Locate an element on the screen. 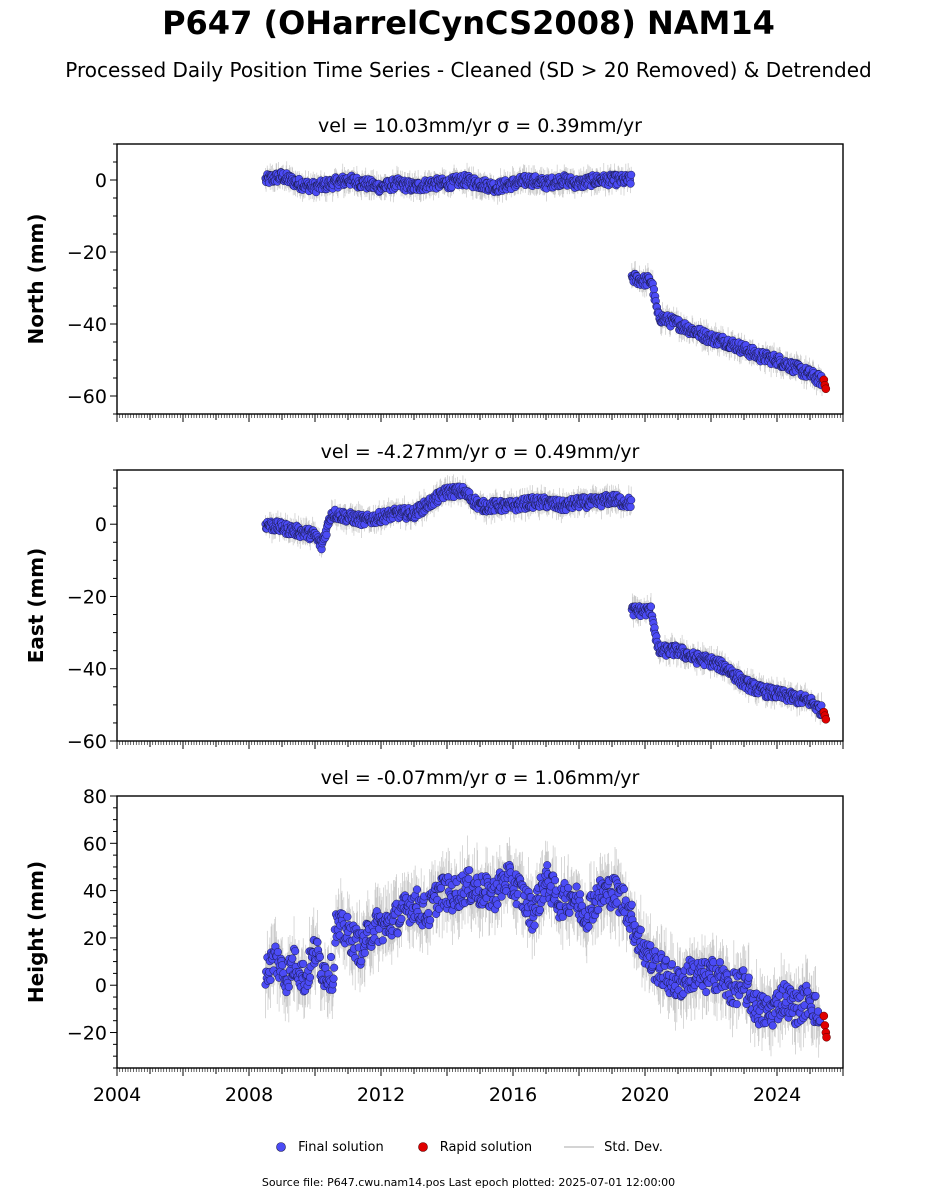  east-final-points is located at coordinates (544, 600).